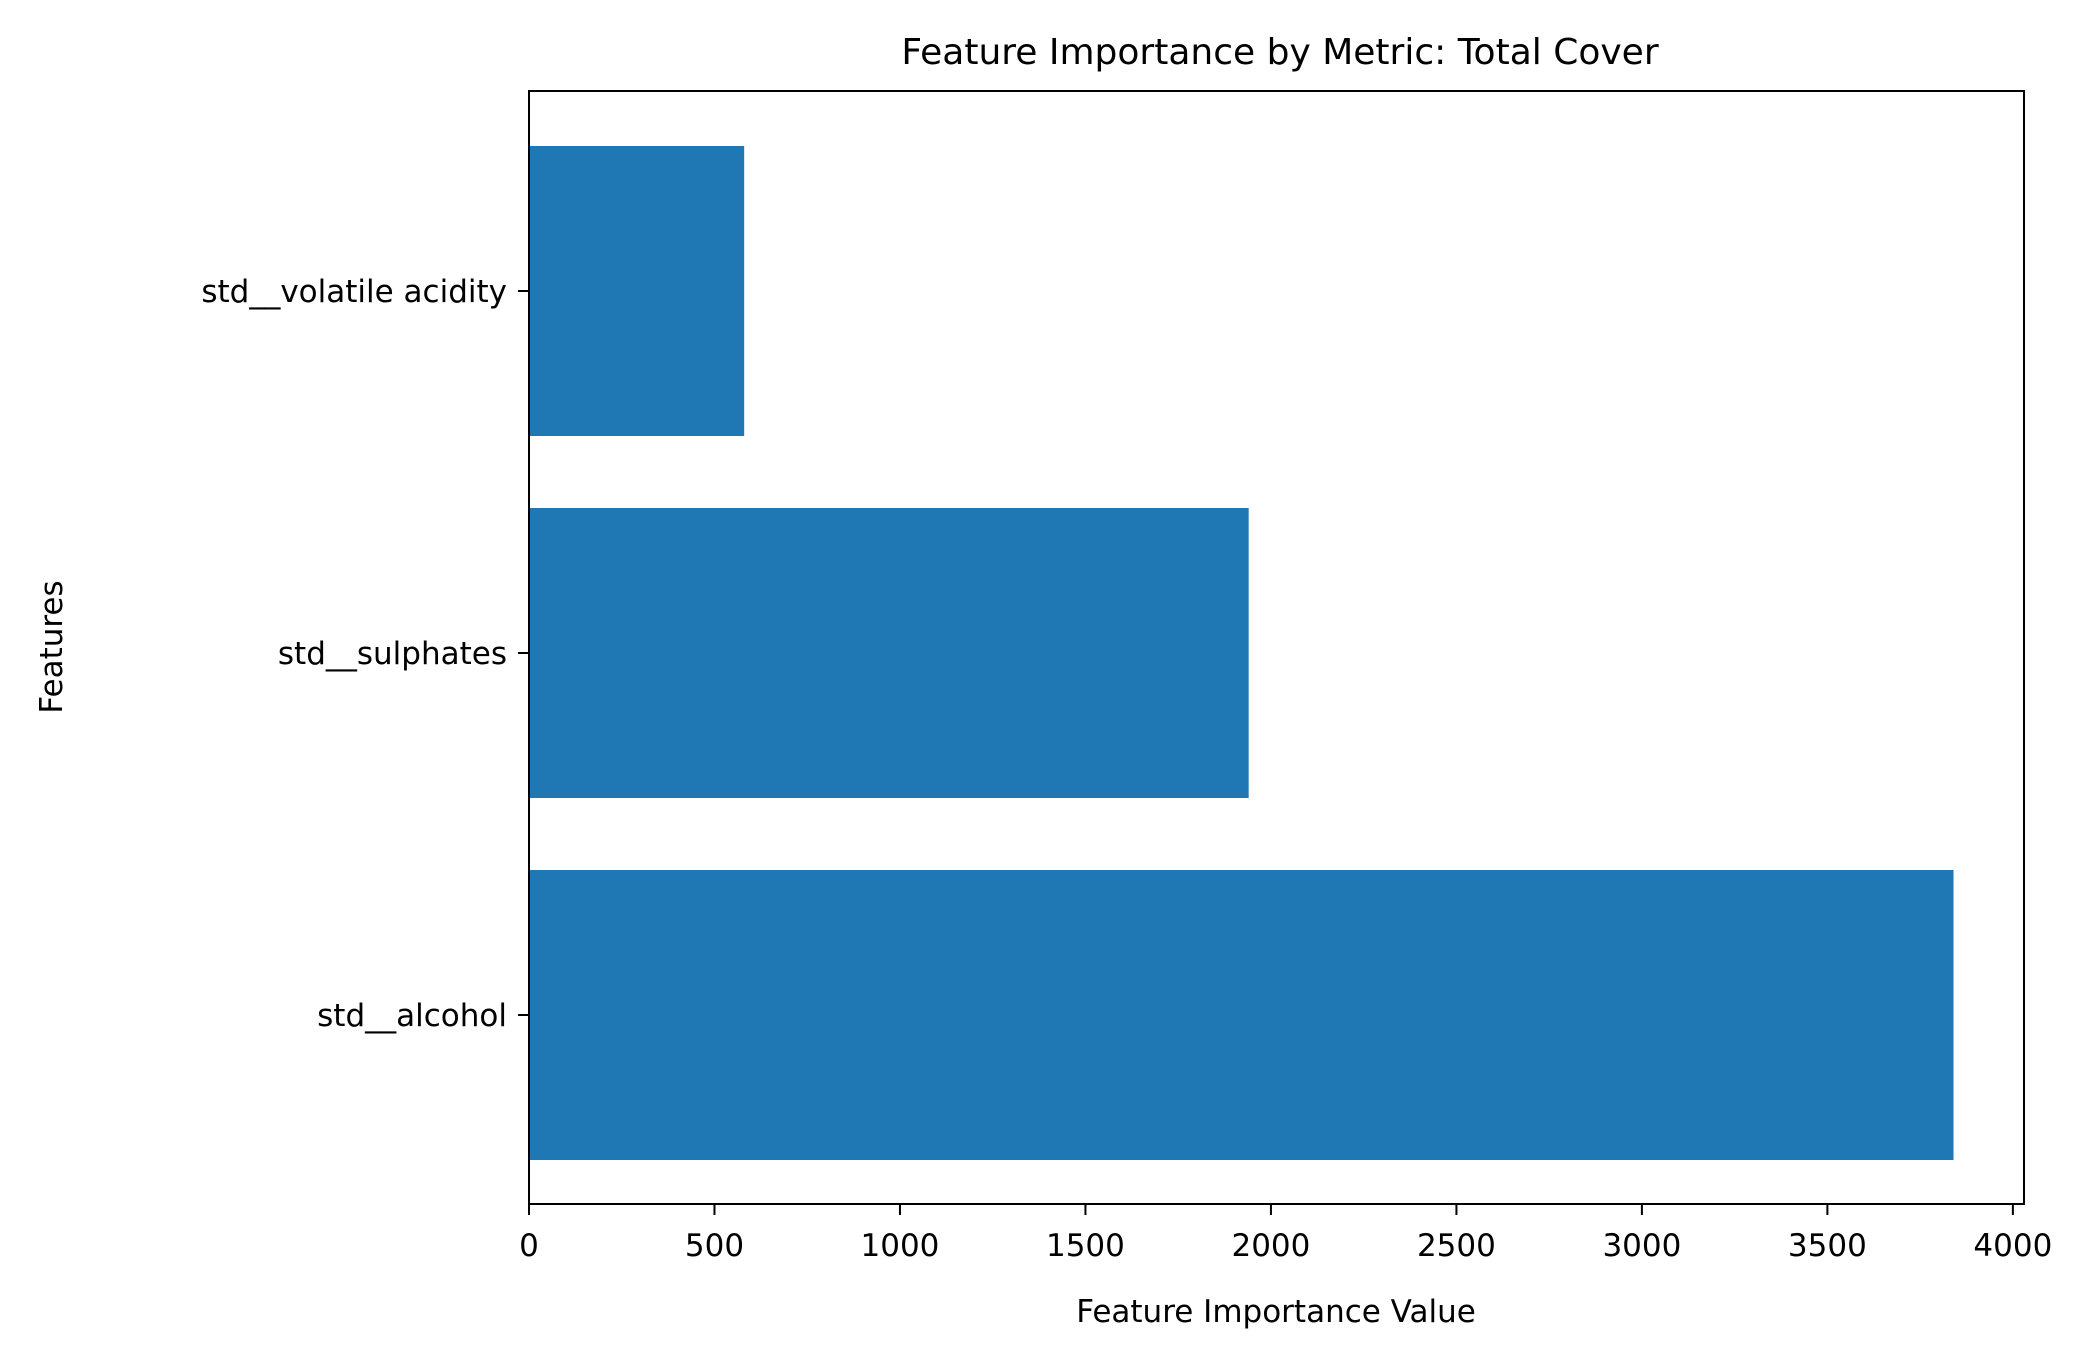 This screenshot has width=2085, height=1357. What do you see at coordinates (1276, 1312) in the screenshot?
I see `x-axis-label: Feature Importance Value` at bounding box center [1276, 1312].